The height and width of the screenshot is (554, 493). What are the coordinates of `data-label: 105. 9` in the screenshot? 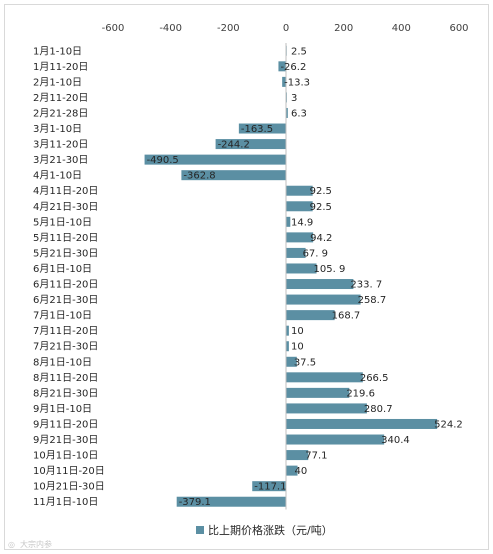 It's located at (330, 269).